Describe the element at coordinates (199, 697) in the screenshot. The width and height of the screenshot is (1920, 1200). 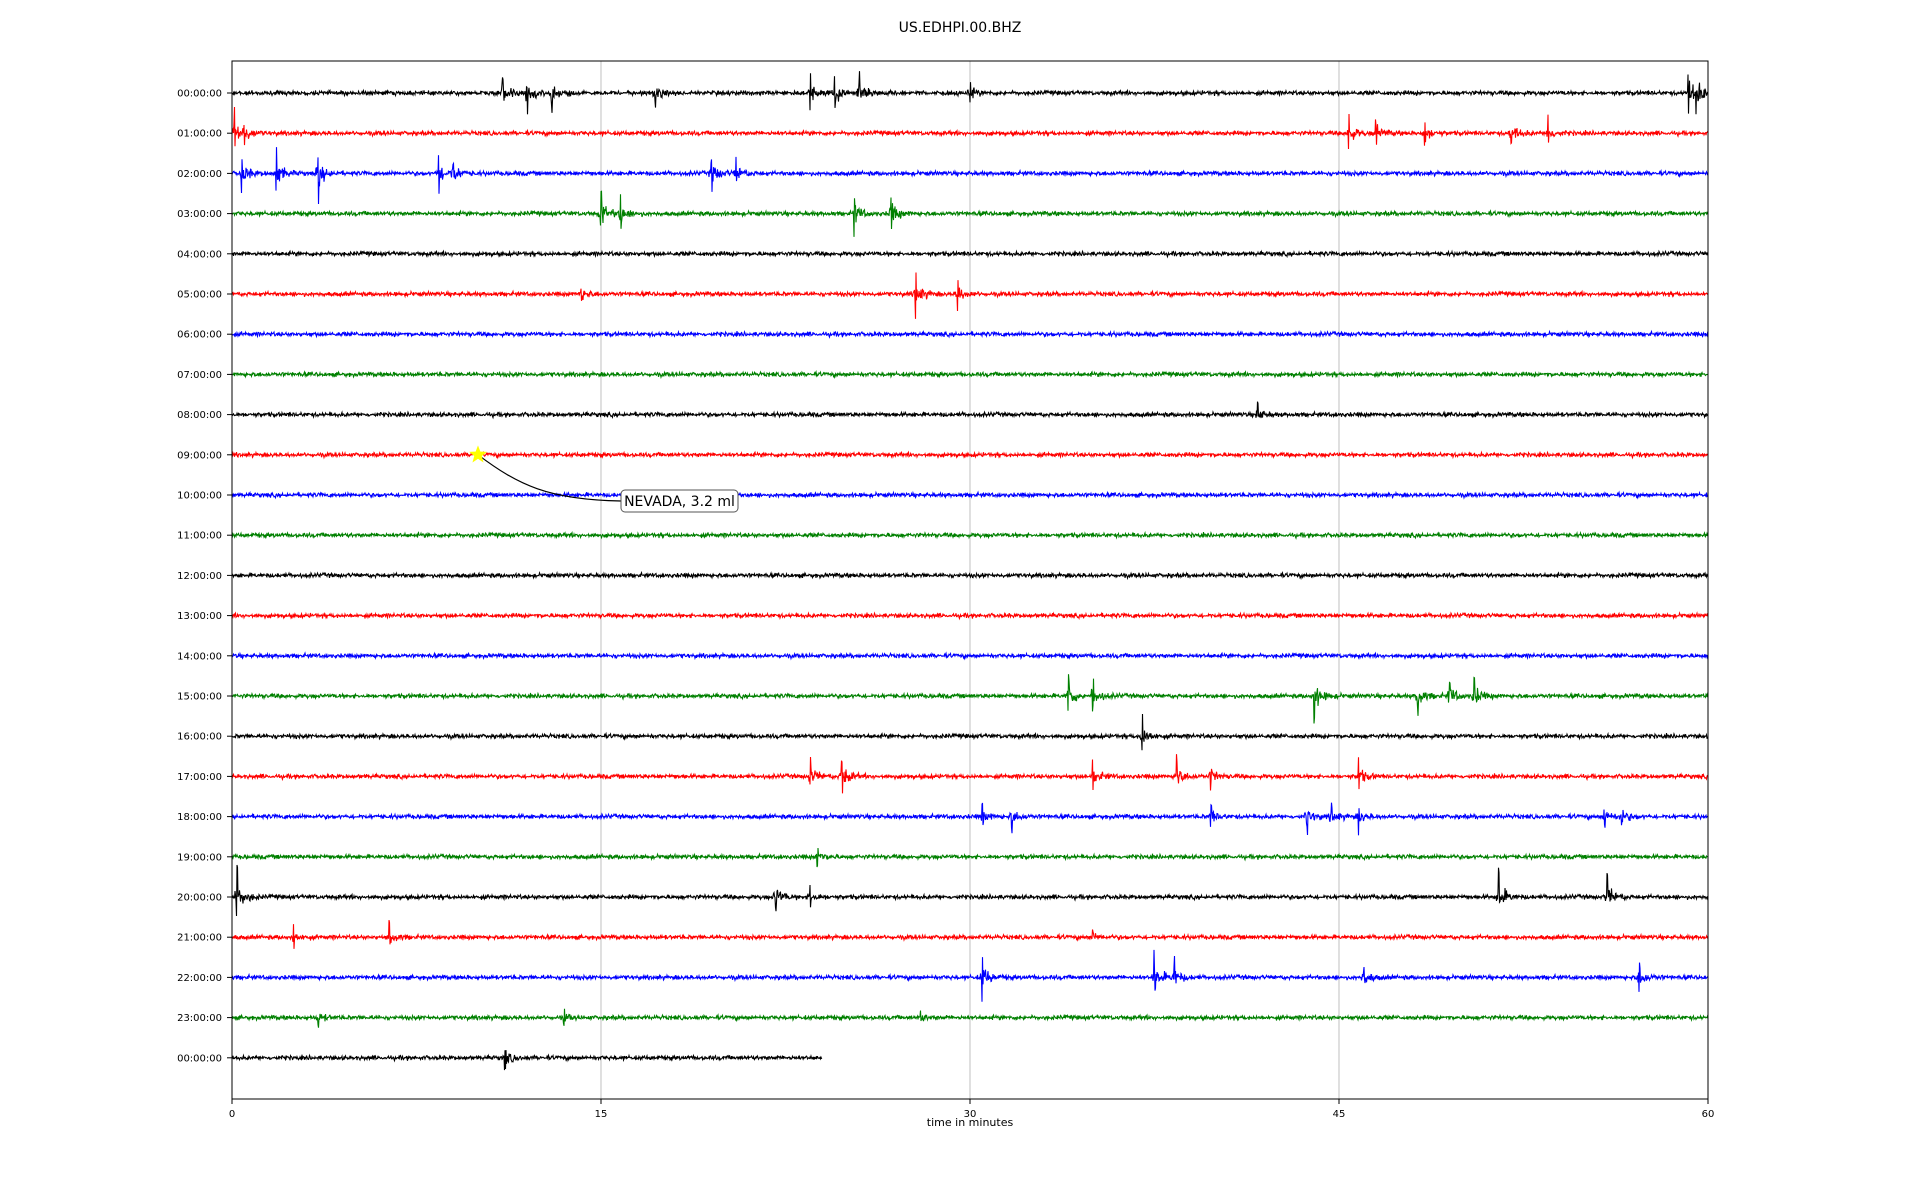
I see `y-tick-label: 15:00:00` at that location.